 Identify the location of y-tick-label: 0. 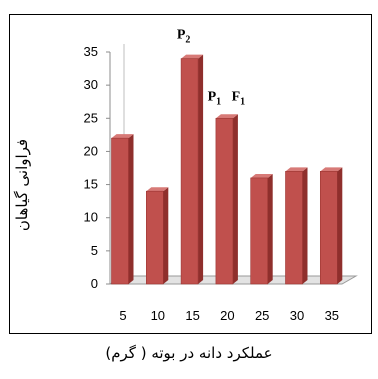
(94, 283).